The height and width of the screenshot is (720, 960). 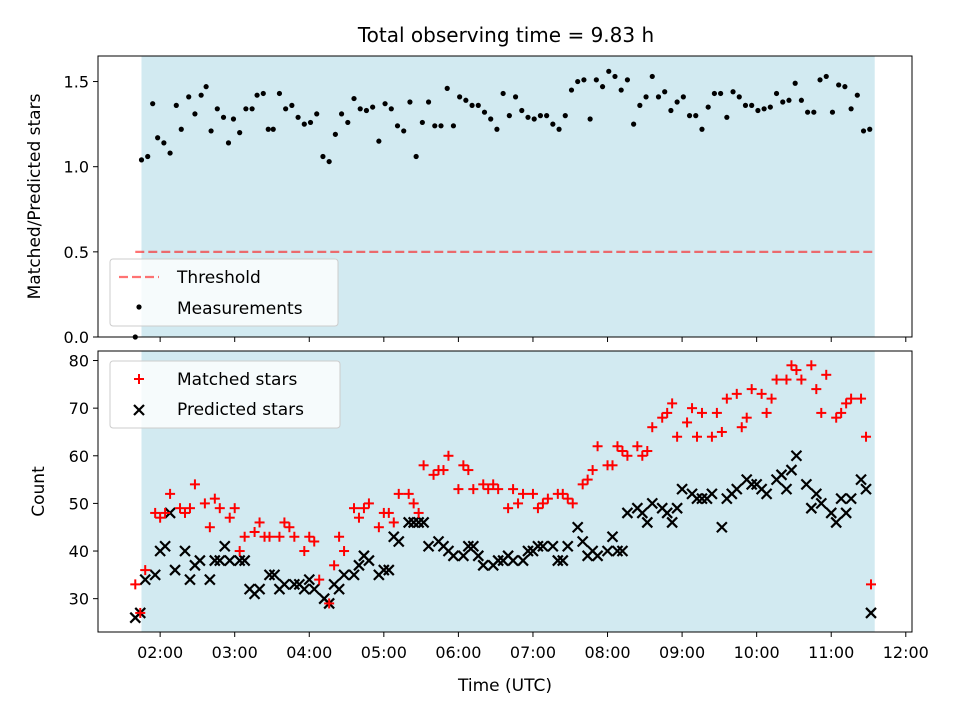 I want to click on y-tick-label-top-2: 1.0, so click(x=76, y=167).